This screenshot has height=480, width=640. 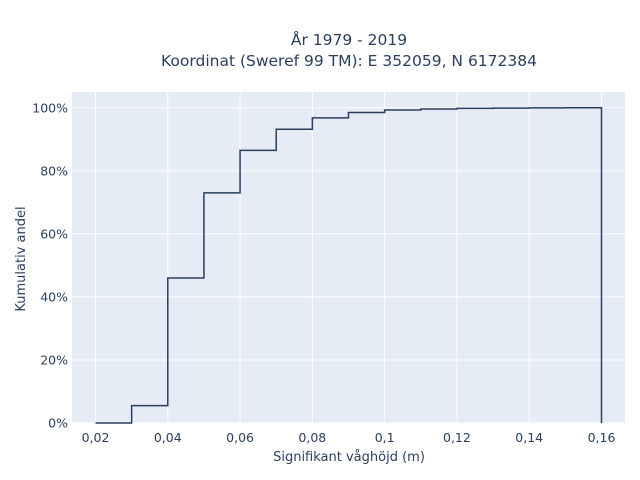 I want to click on x-tick-label: 0,06, so click(x=240, y=437).